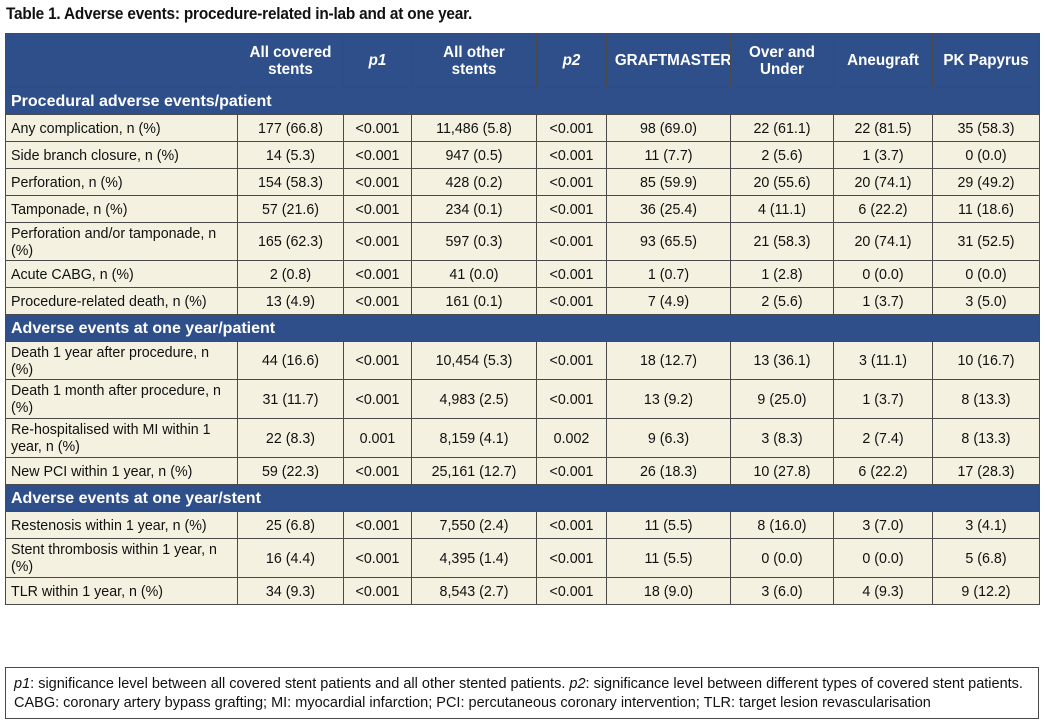 The image size is (1045, 721). I want to click on header-cell-blank, so click(121, 60).